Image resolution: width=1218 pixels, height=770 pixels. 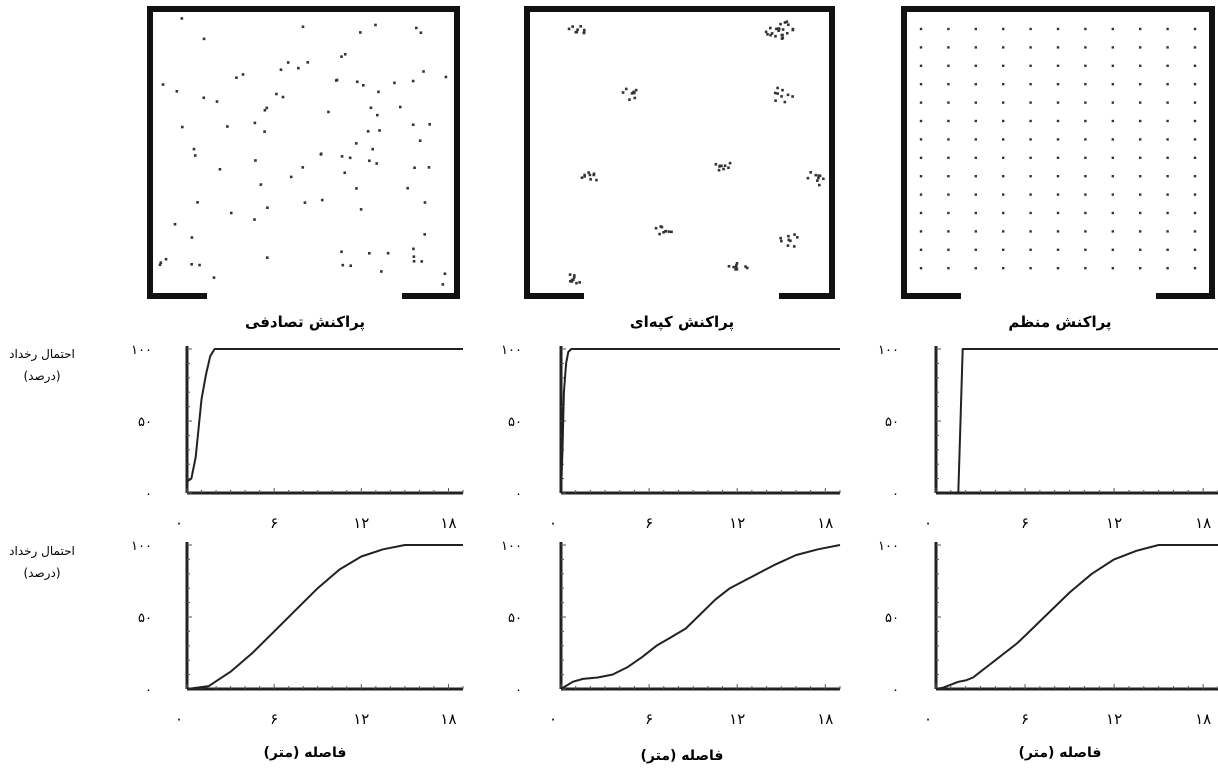 What do you see at coordinates (305, 322) in the screenshot?
I see `panel-title-random: پراکنش تصادفی` at bounding box center [305, 322].